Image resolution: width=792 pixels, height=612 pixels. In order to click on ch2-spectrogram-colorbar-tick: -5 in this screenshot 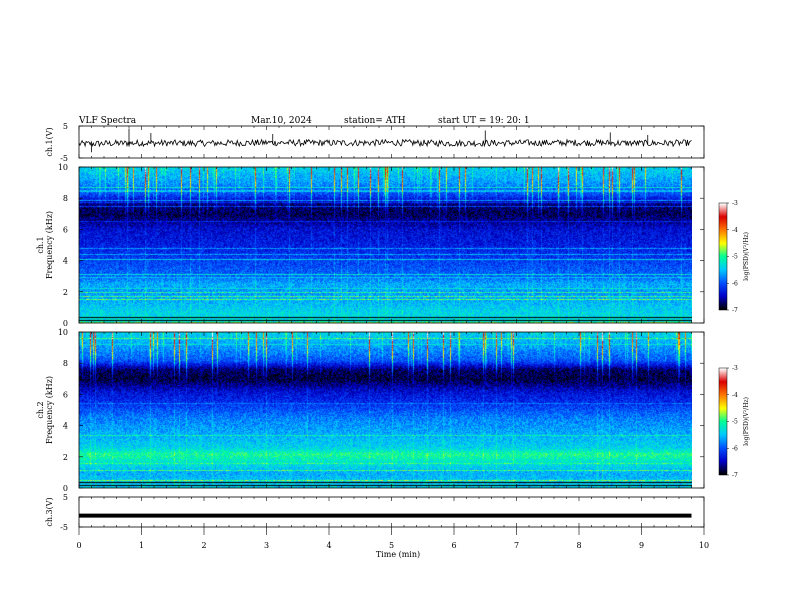, I will do `click(735, 422)`.